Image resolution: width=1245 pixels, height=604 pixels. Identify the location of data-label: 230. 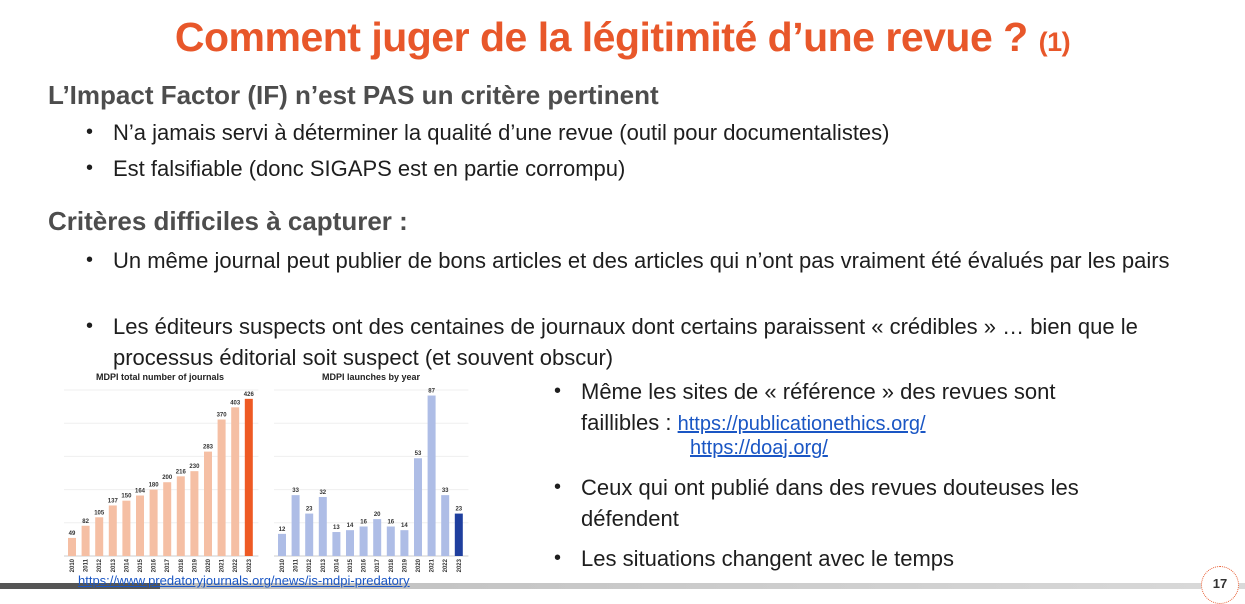
(194, 467).